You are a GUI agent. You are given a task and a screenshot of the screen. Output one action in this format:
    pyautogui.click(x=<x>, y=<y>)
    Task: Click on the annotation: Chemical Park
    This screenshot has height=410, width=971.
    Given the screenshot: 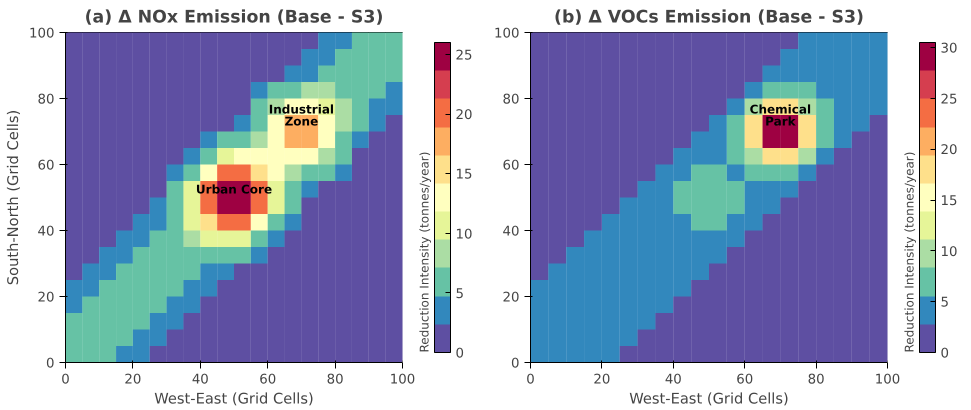 What is the action you would take?
    pyautogui.click(x=781, y=115)
    